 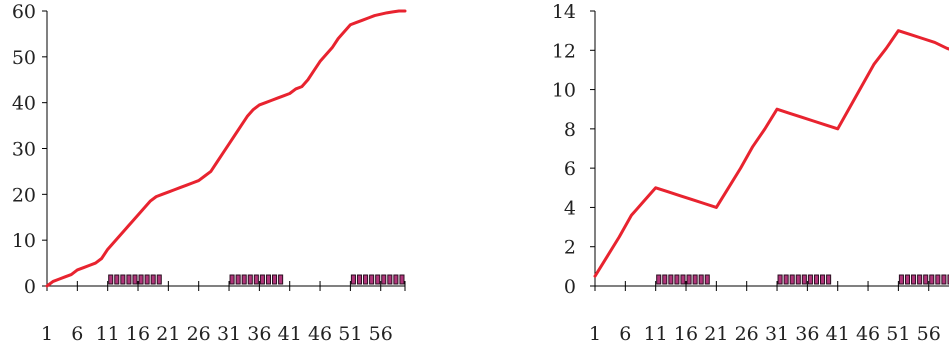 I want to click on y-tick-label: 60, so click(x=24, y=12).